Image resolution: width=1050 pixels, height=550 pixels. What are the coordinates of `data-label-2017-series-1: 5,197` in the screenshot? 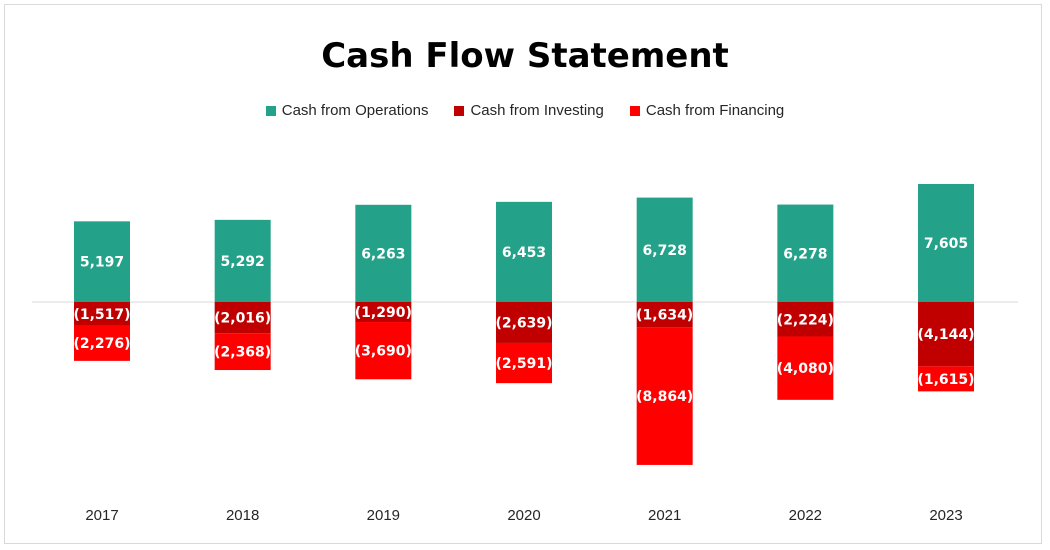 It's located at (102, 263).